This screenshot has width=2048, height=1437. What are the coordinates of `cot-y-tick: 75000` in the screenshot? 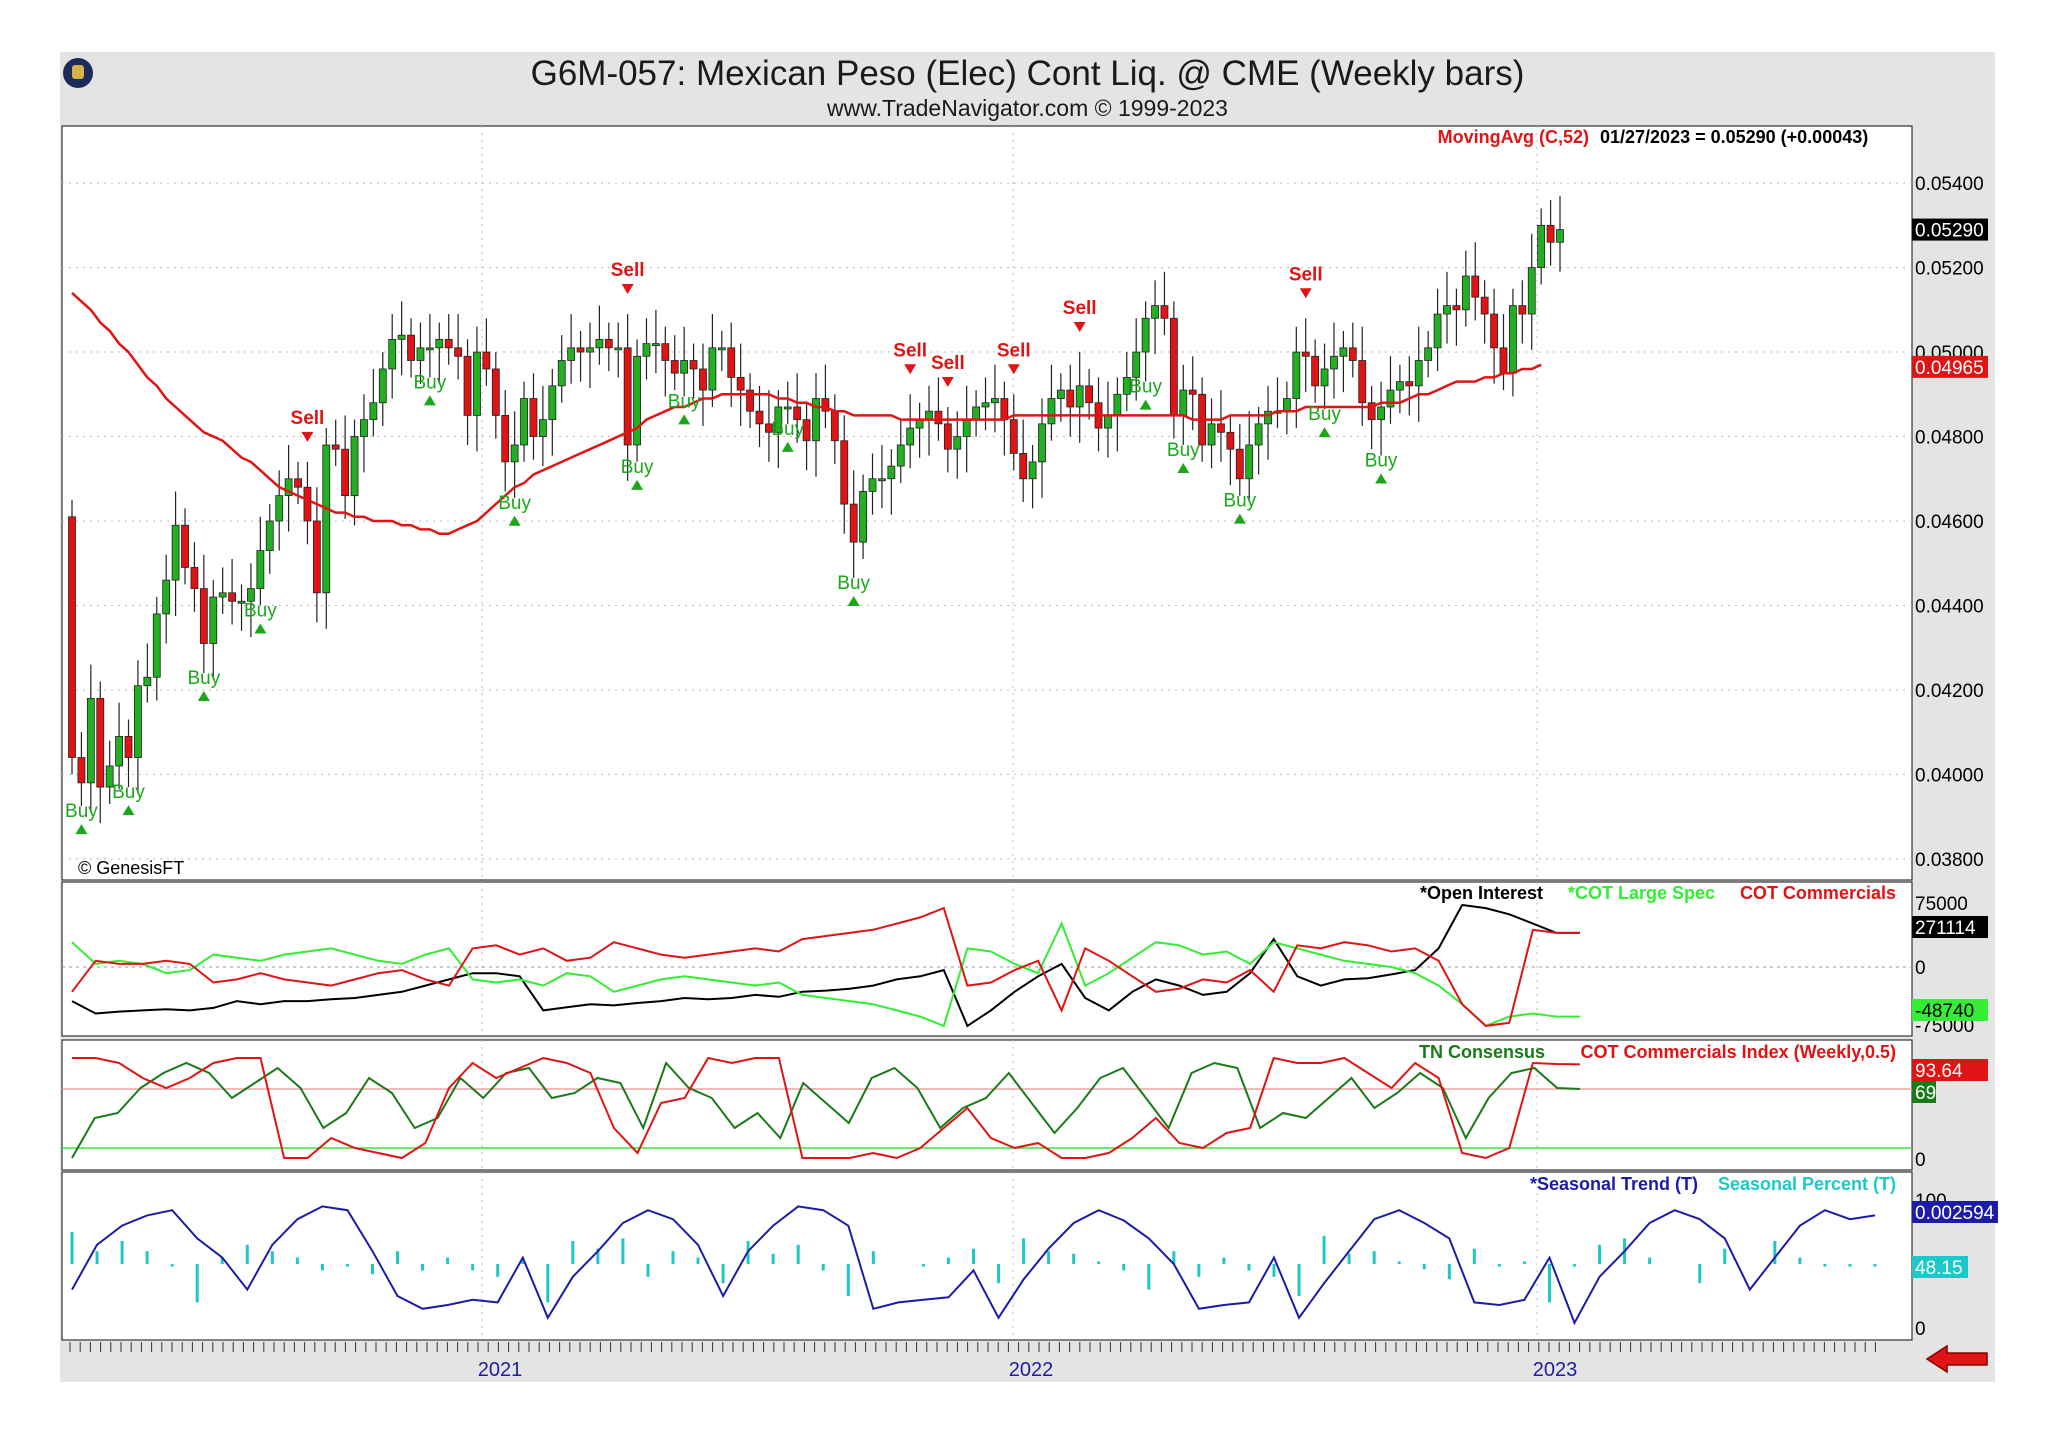 It's located at (1941, 904).